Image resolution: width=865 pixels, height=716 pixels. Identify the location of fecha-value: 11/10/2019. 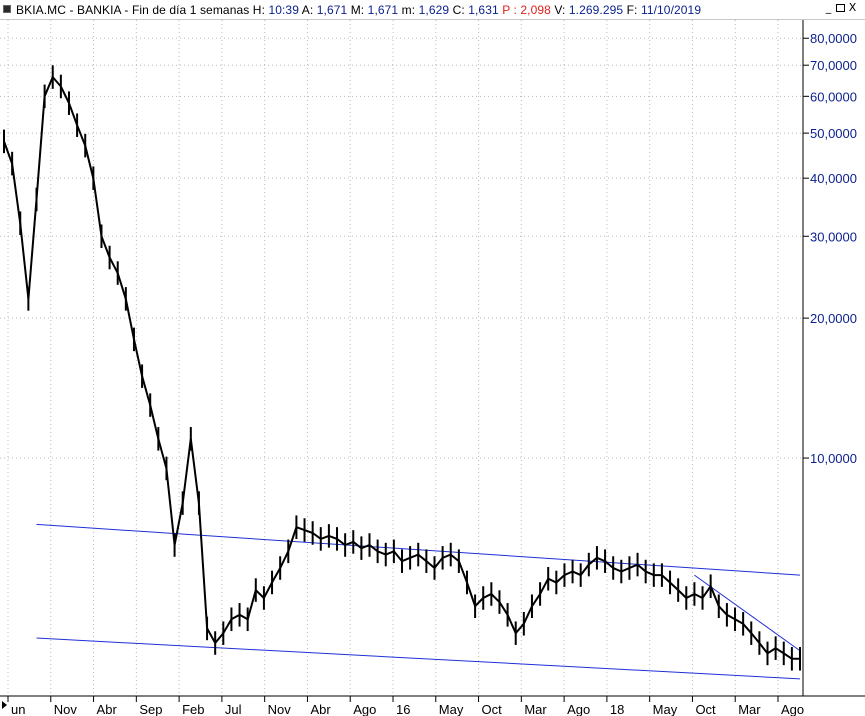
(671, 10).